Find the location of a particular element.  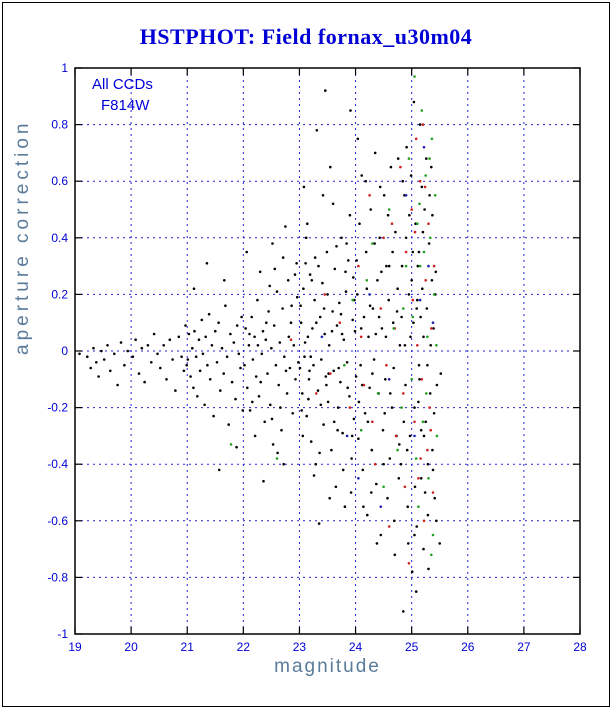

svg-text: 25 is located at coordinates (412, 647).